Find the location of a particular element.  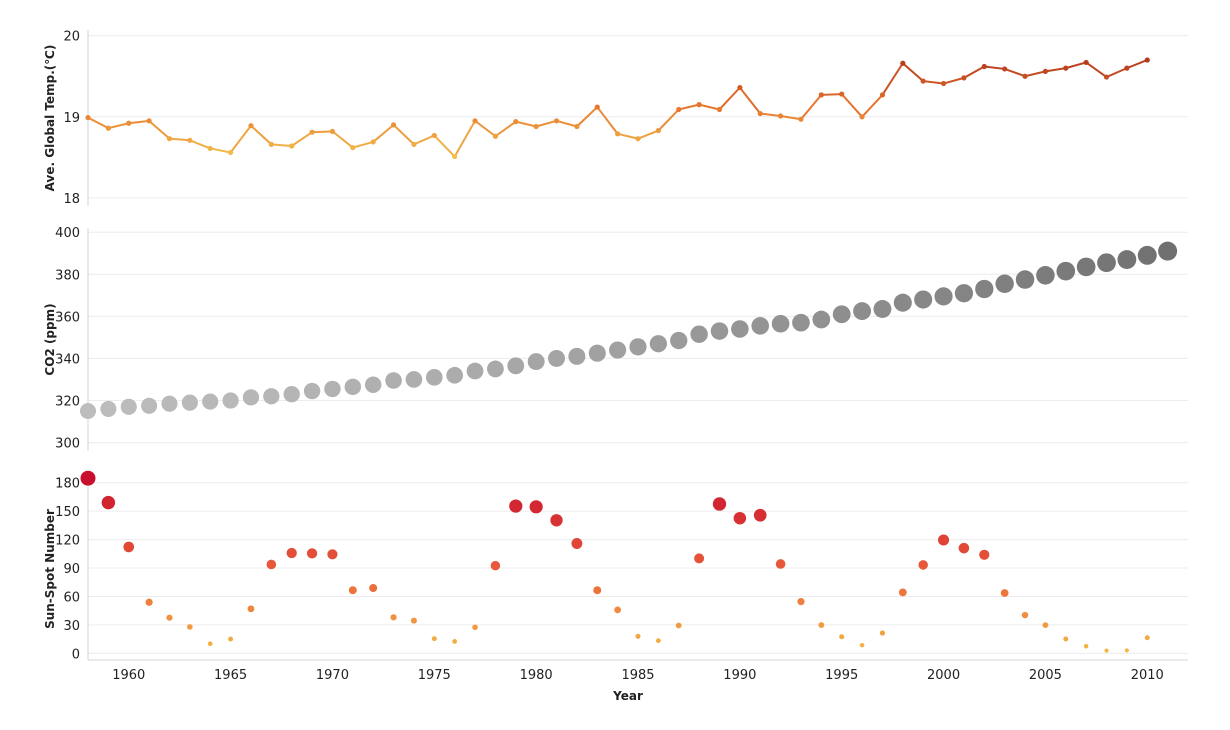

x-axis-label: Year is located at coordinates (627, 696).